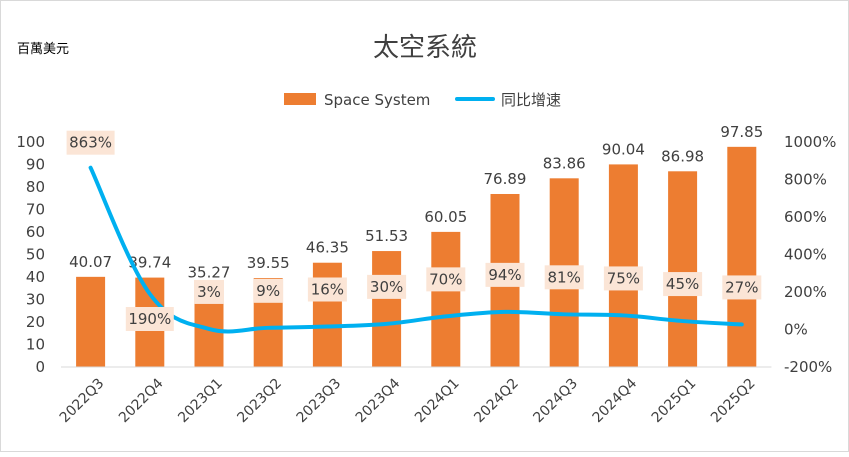 The width and height of the screenshot is (849, 457). I want to click on x-tick-label: 2022Q3, so click(82, 401).